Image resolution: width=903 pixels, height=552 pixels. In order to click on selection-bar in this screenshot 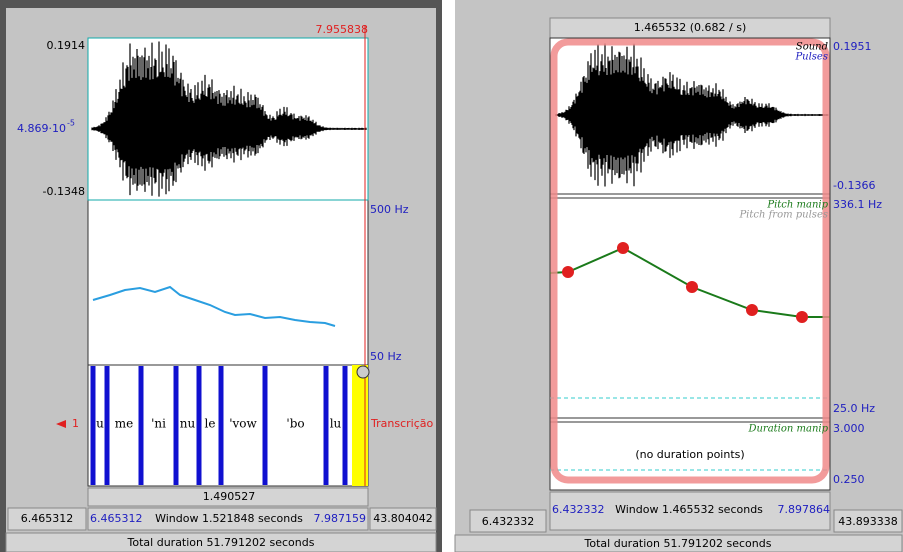, I will do `click(228, 497)`.